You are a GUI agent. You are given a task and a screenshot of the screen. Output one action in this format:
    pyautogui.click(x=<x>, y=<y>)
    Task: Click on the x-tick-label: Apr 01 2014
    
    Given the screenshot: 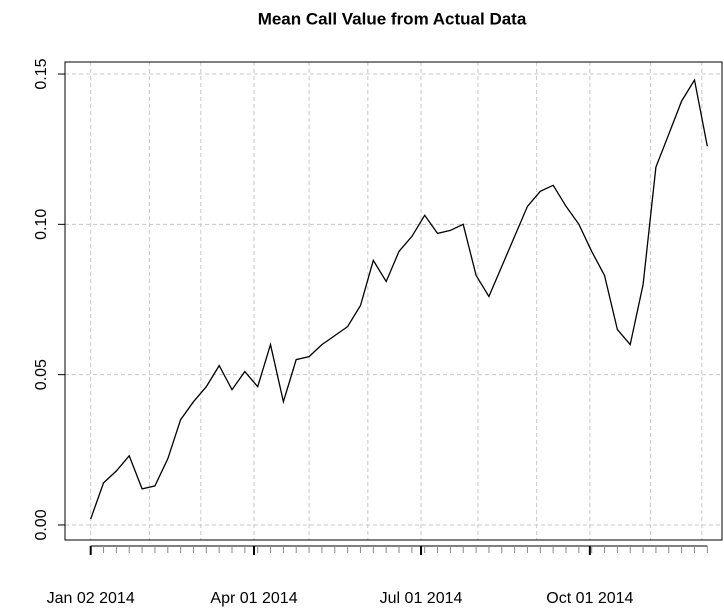 What is the action you would take?
    pyautogui.click(x=253, y=598)
    